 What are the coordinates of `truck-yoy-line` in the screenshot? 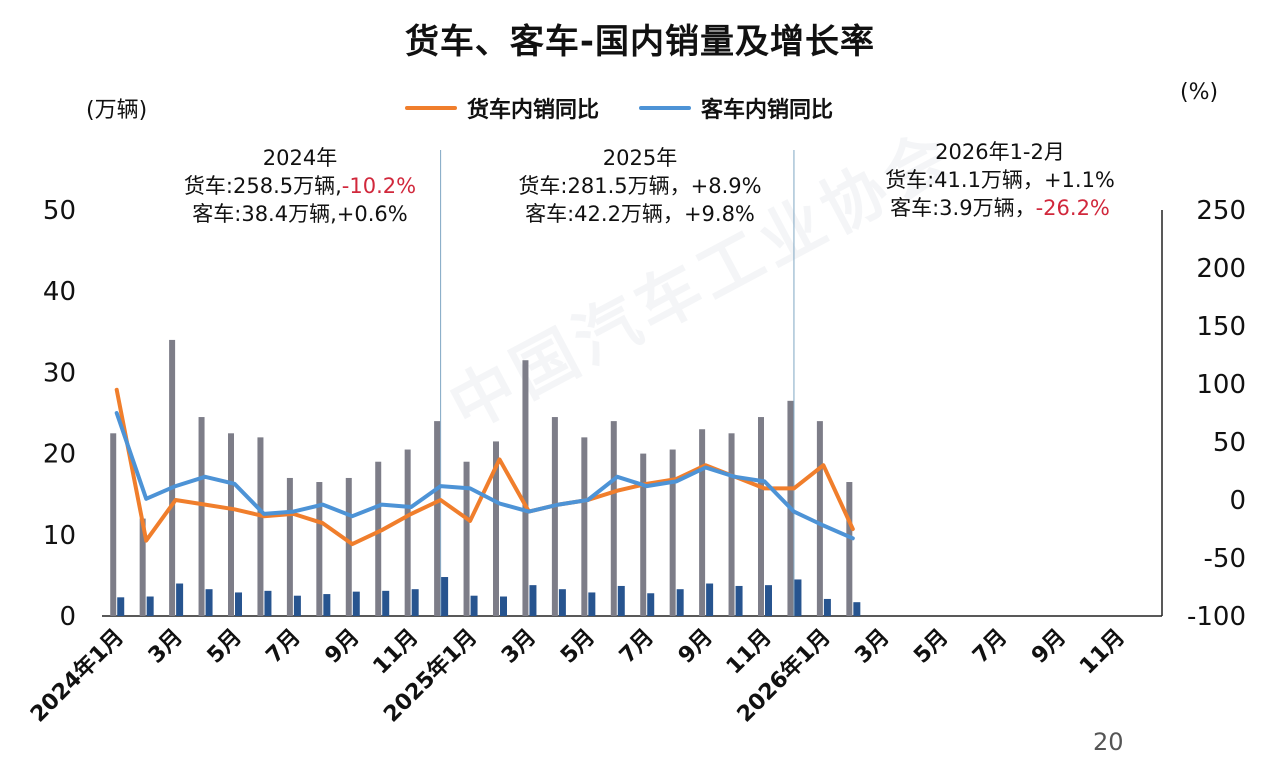 It's located at (484, 467).